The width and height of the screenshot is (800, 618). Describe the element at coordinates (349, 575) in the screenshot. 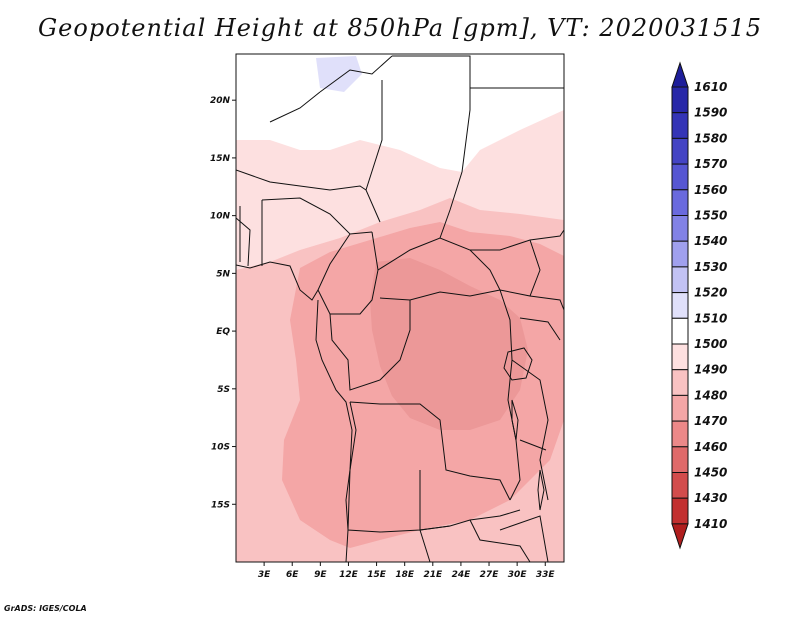

I see `x-tick-label: 12E` at that location.